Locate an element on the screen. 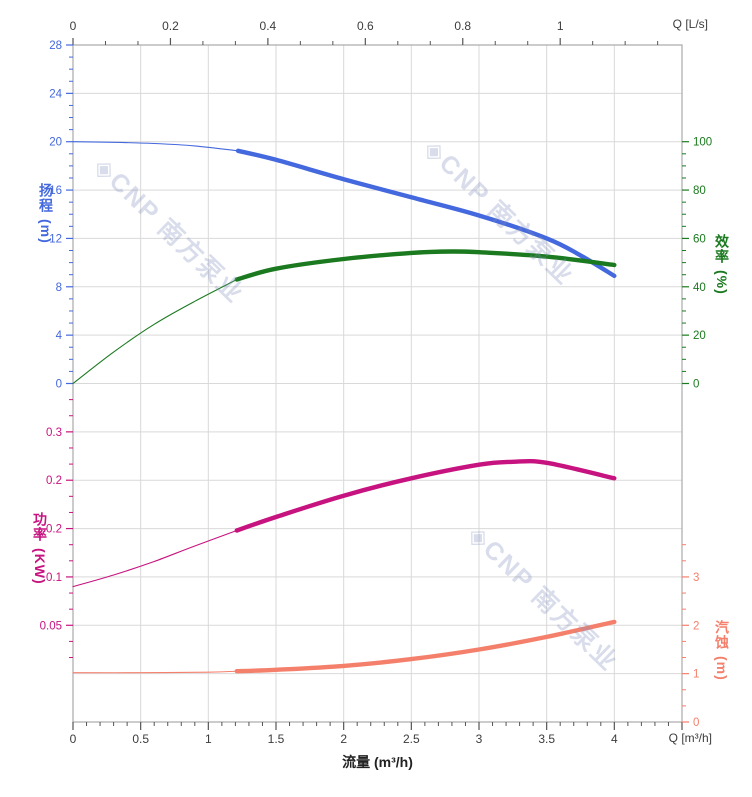 The image size is (752, 797). bottom-axis-tick-label: 1.5 is located at coordinates (276, 739).